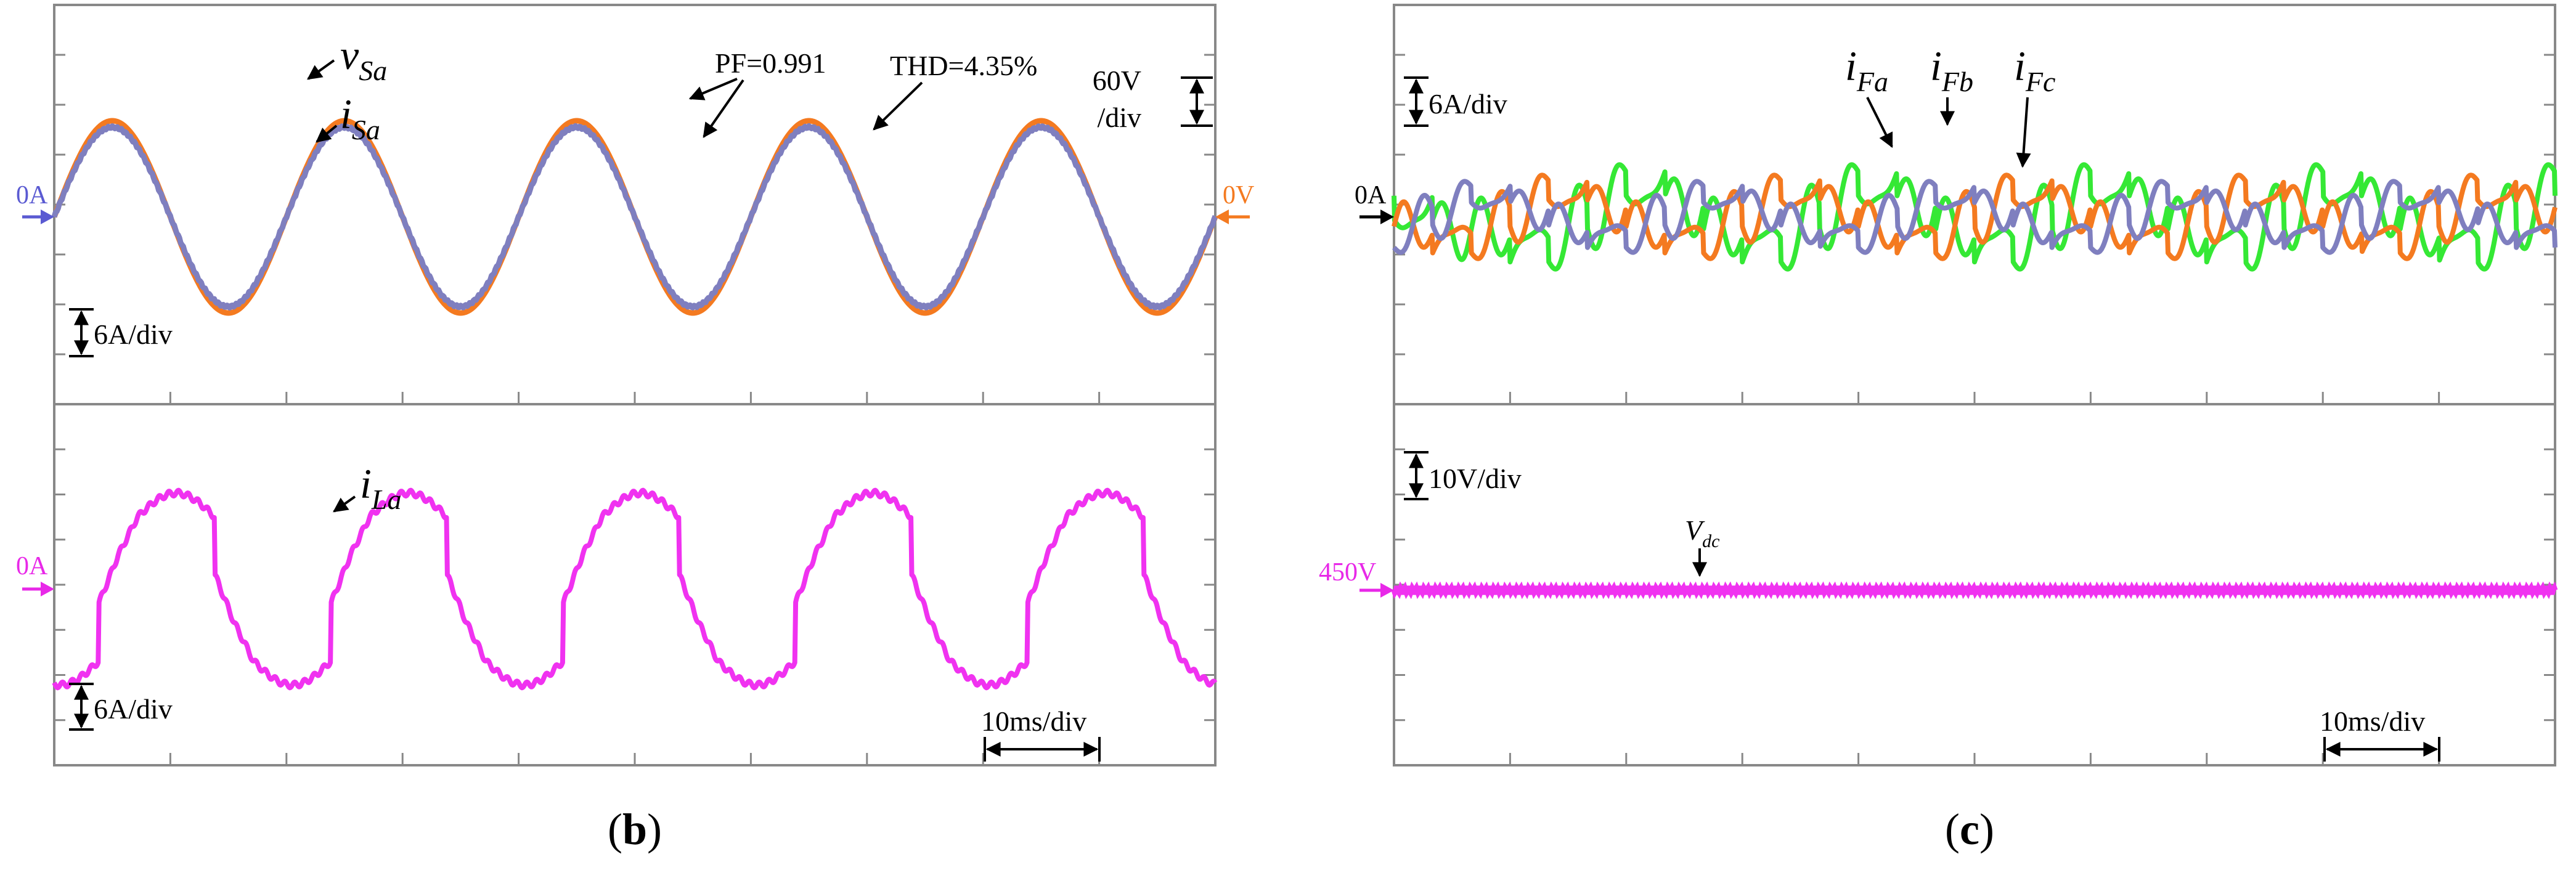 Image resolution: width=2576 pixels, height=870 pixels. Describe the element at coordinates (1387, 591) in the screenshot. I see `arrowhead-vdc-level` at that location.